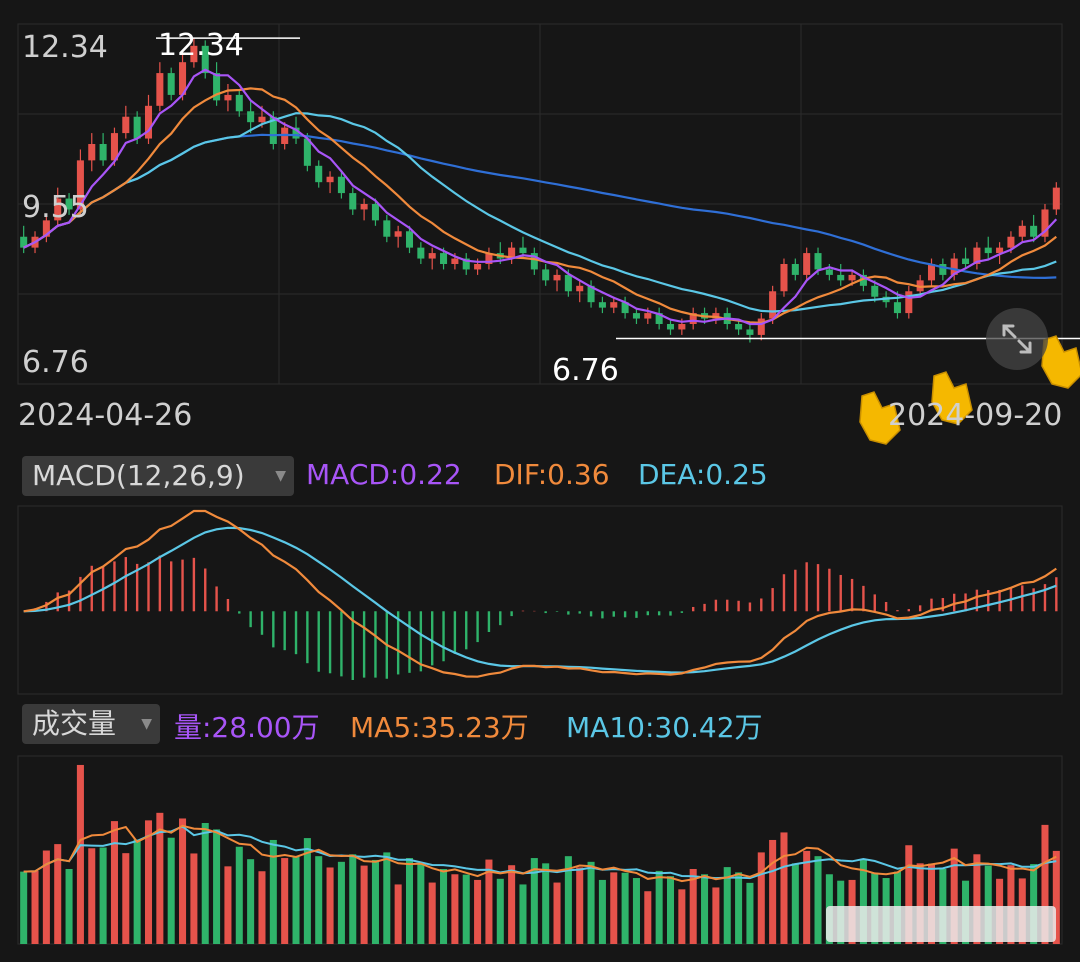 The image size is (1080, 962). I want to click on volume-selector: 成交量 ▼, so click(91, 724).